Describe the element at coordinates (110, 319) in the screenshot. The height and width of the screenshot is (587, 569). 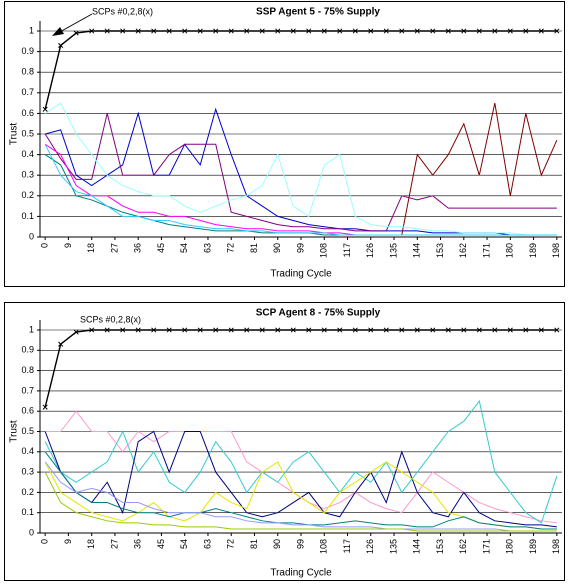
I see `annotation: SCPs #0,2,8(x)` at that location.